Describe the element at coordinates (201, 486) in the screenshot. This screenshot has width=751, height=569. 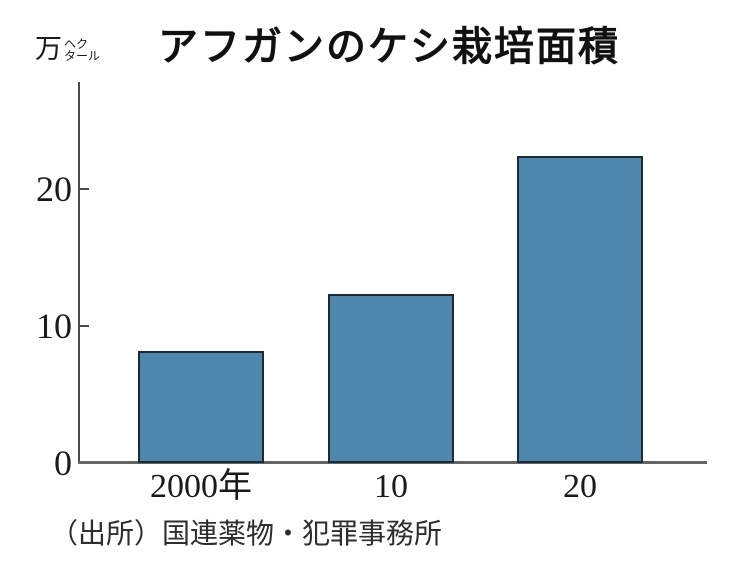
I see `x-tick-label: 2000年` at that location.